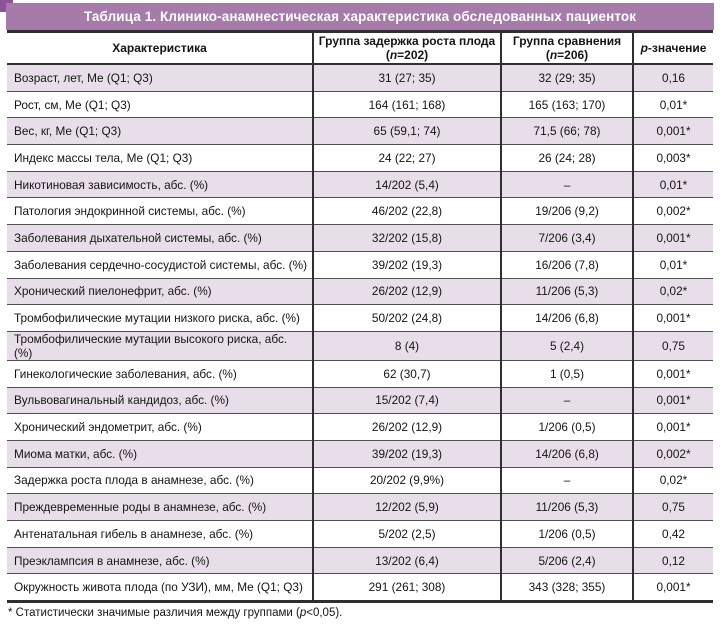  What do you see at coordinates (160, 373) in the screenshot?
I see `characteristic-cell: Гинекологические заболевания, абс. (%)` at bounding box center [160, 373].